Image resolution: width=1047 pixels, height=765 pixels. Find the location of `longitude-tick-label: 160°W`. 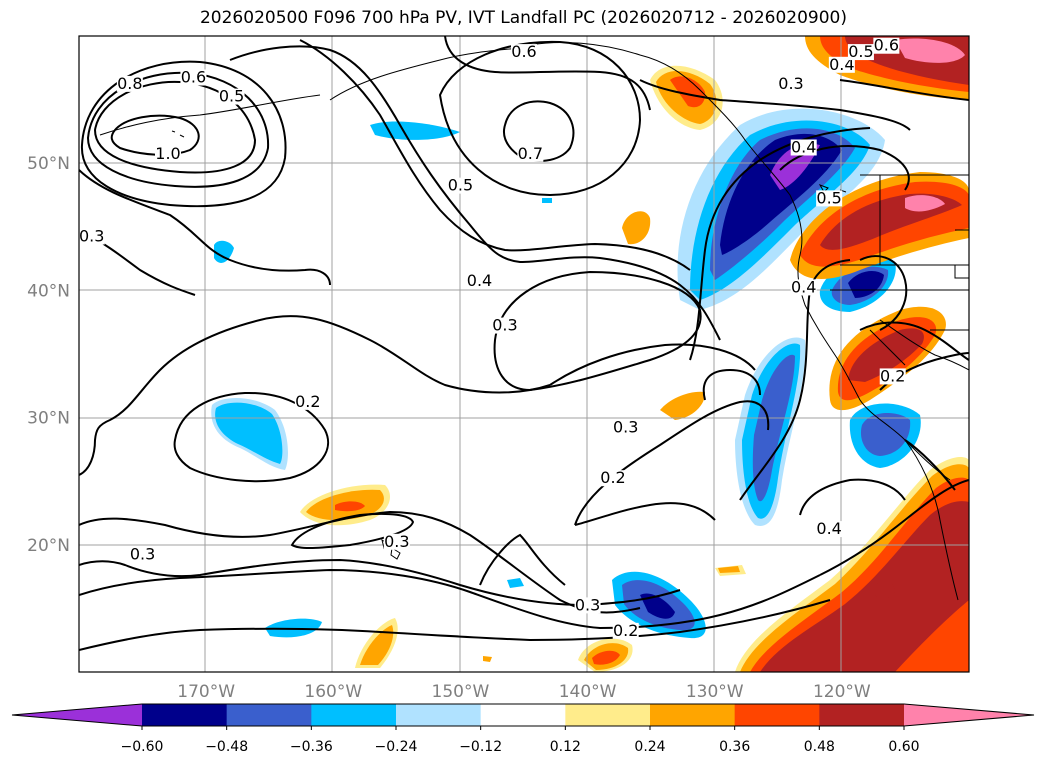

longitude-tick-label: 160°W is located at coordinates (333, 692).